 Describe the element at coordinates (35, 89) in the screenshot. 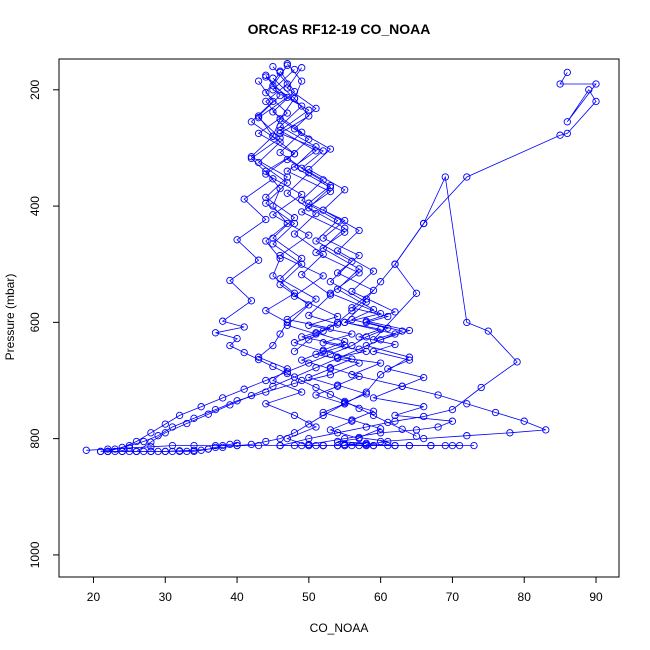

I see `y-tick-label: 200` at that location.